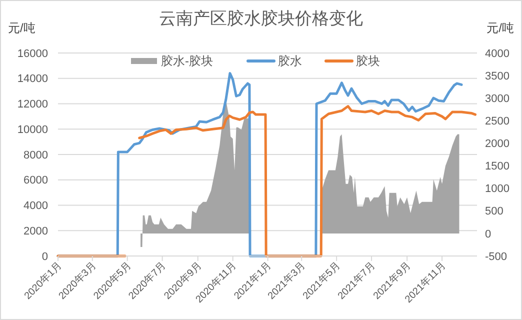 Image resolution: width=522 pixels, height=320 pixels. Describe the element at coordinates (496, 256) in the screenshot. I see `y2-tick-label: -500` at that location.